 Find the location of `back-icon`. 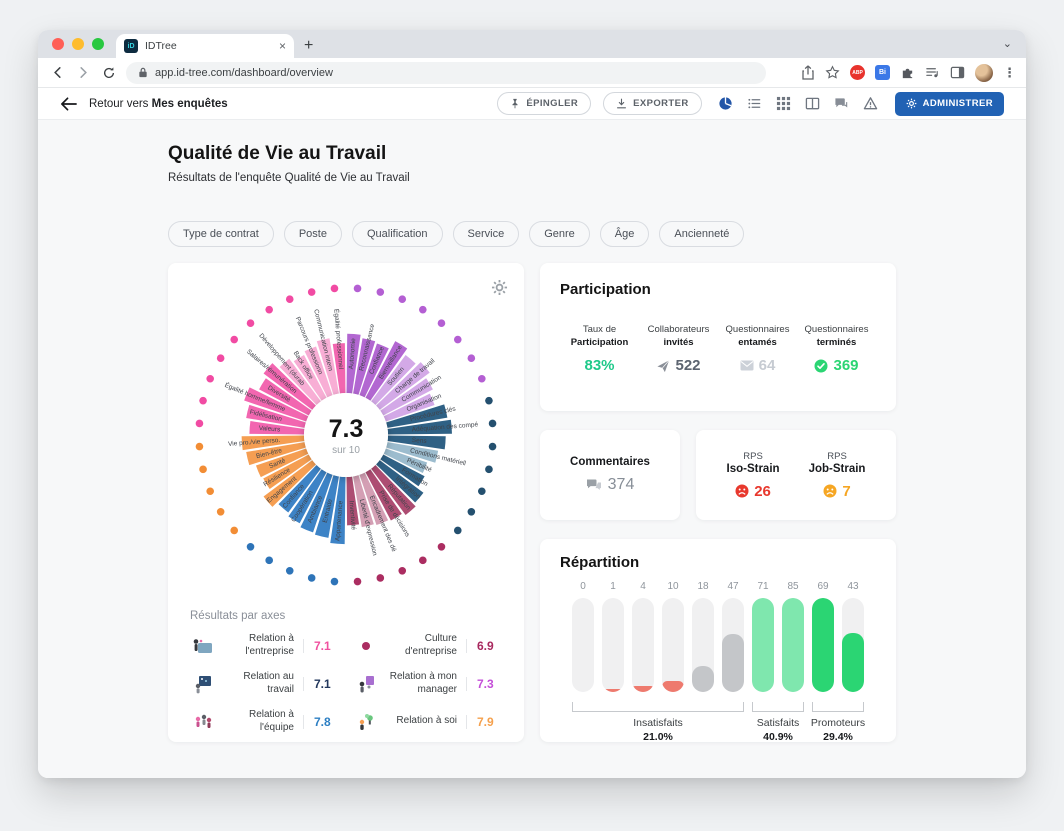

back-icon is located at coordinates (57, 73).